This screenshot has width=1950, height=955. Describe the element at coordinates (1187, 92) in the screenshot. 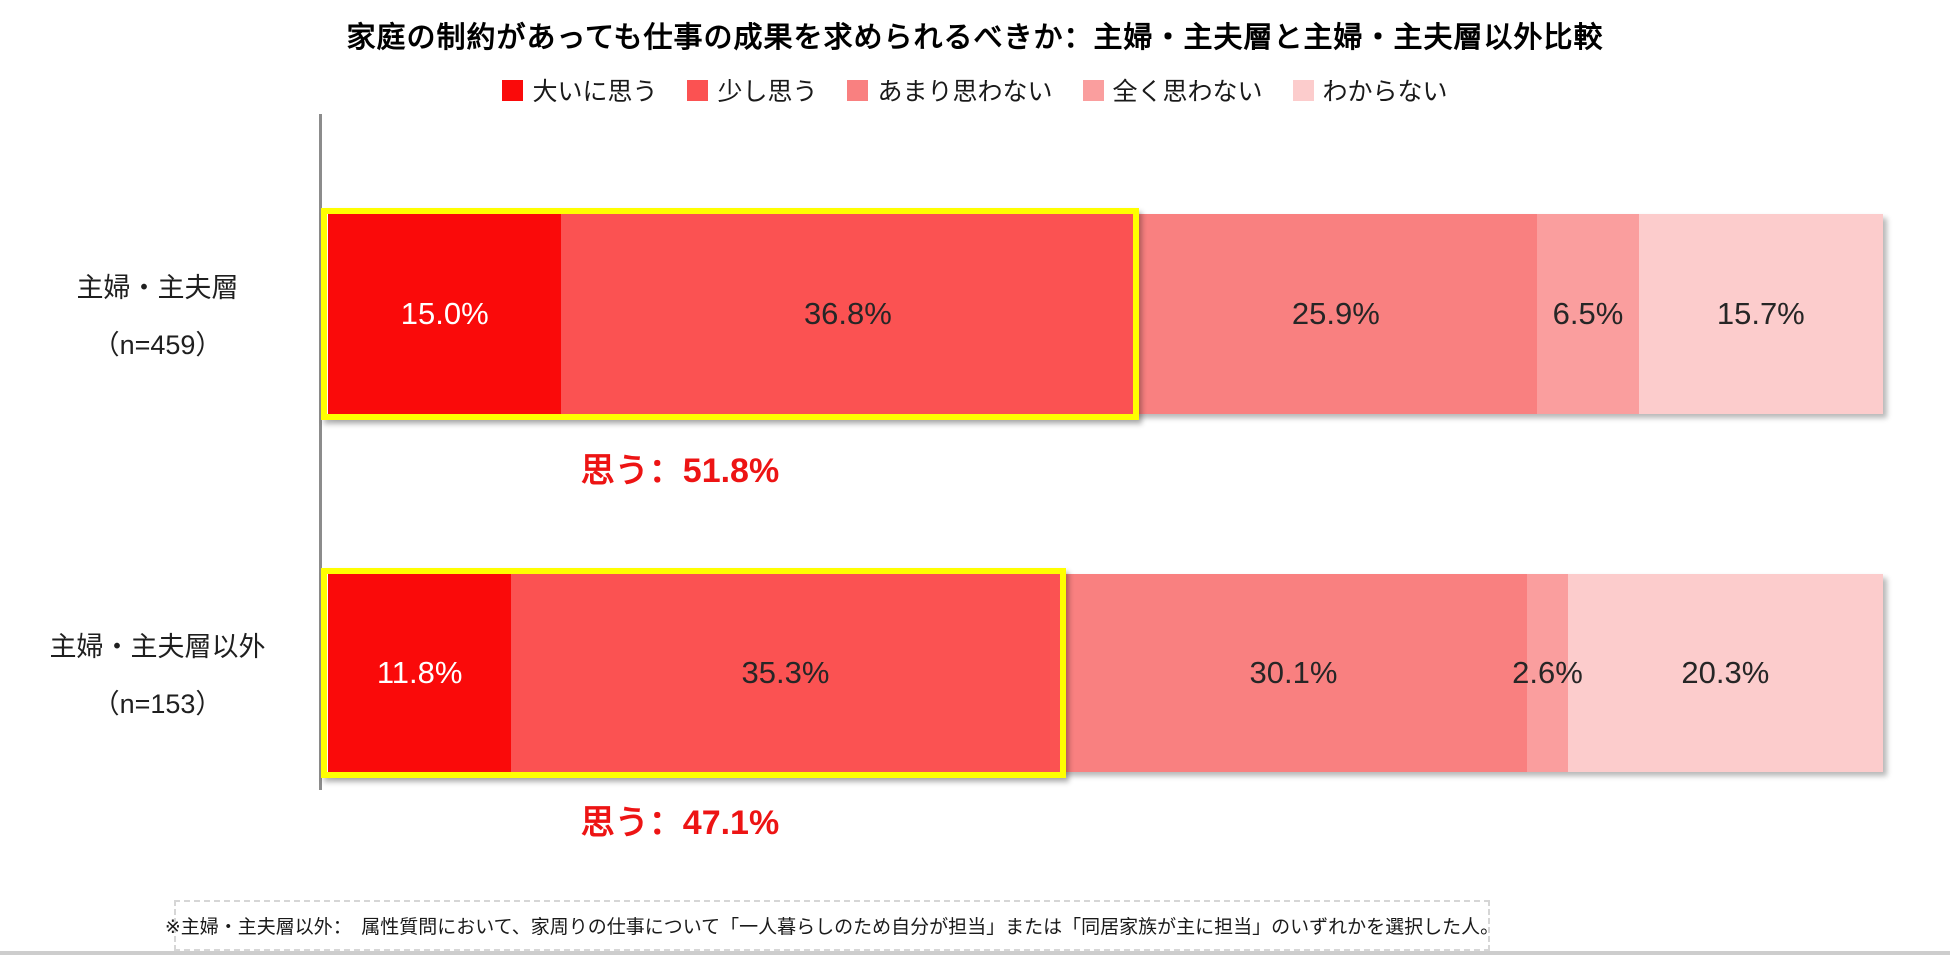

I see `legend-label: 全く思わない` at that location.